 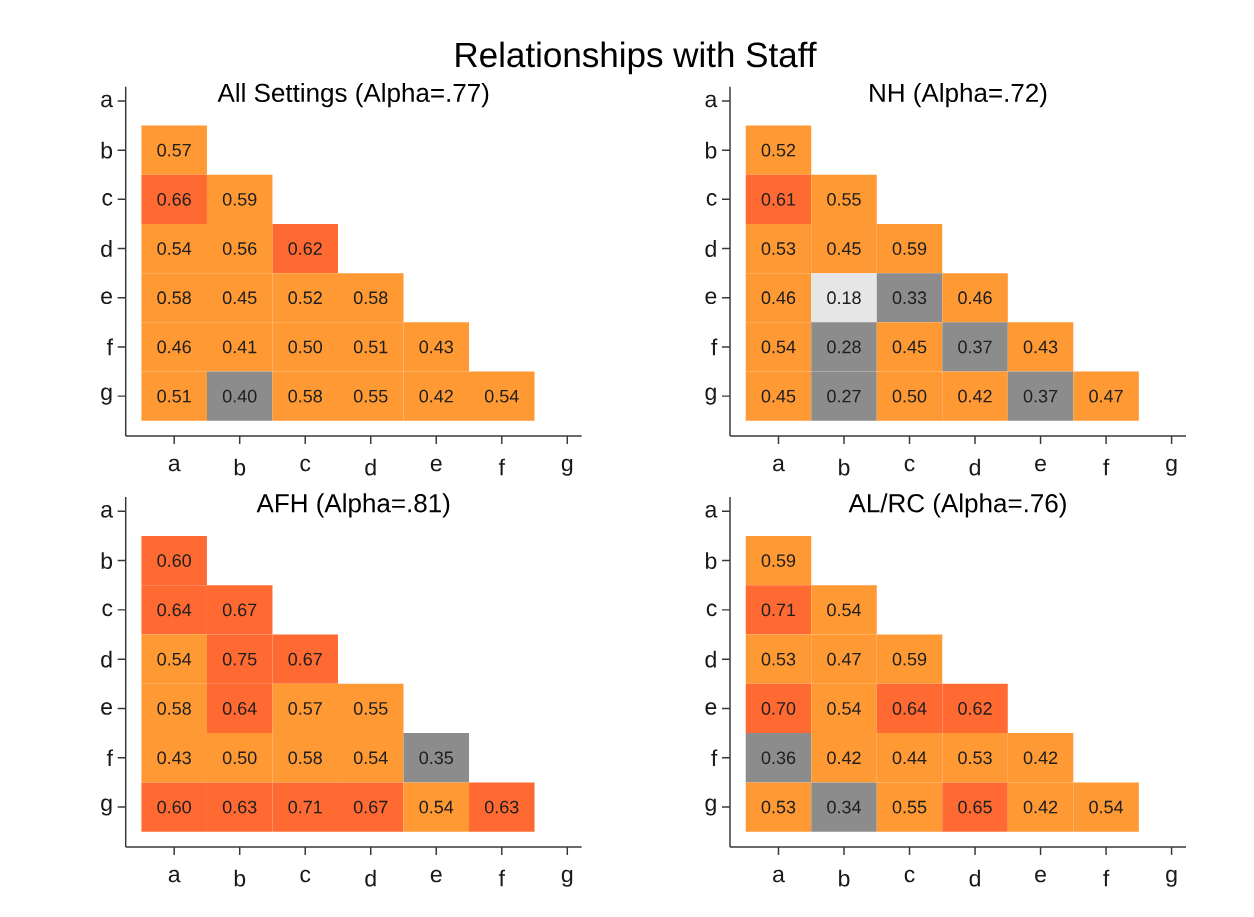 What do you see at coordinates (844, 347) in the screenshot?
I see `data-label: 0.28` at bounding box center [844, 347].